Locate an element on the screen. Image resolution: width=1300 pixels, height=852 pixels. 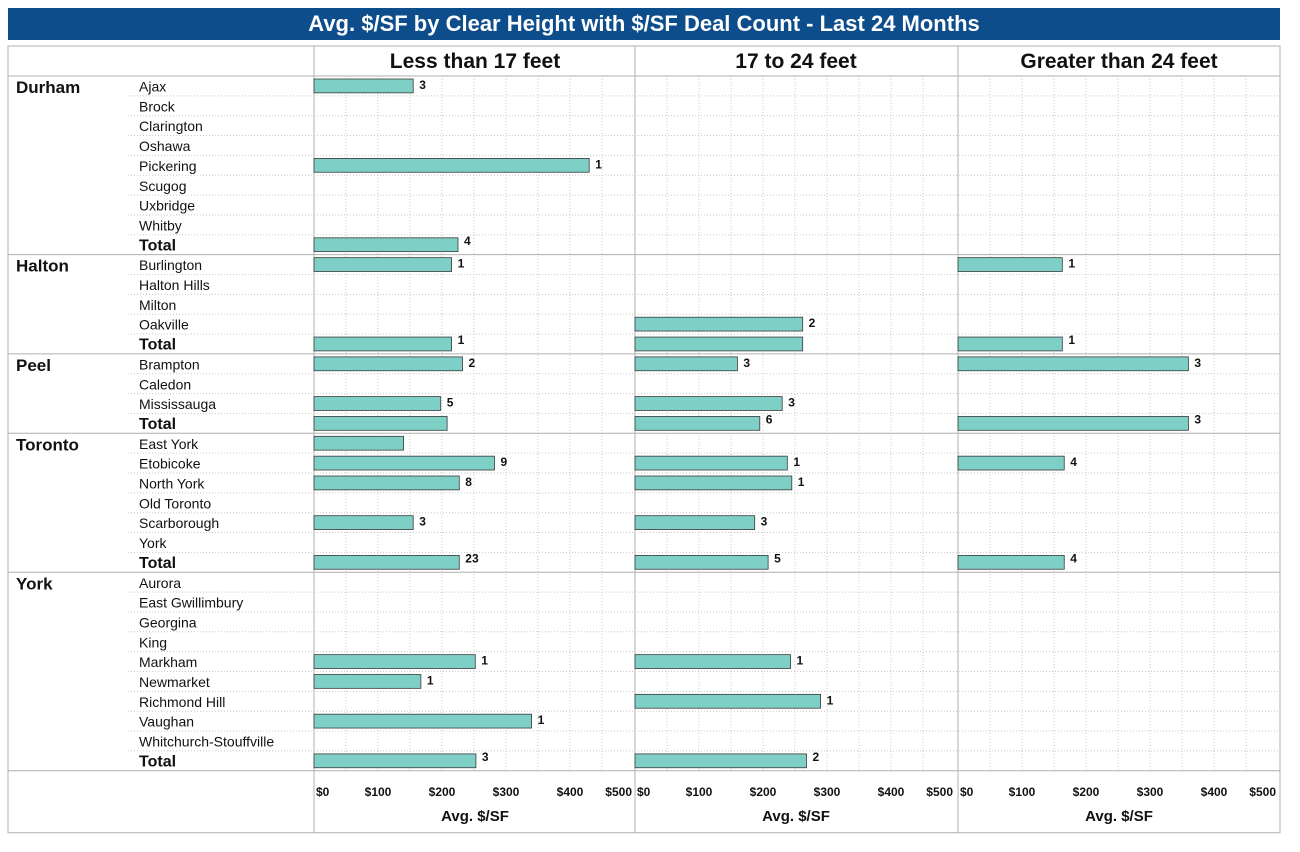
city-label: Brock is located at coordinates (157, 106).